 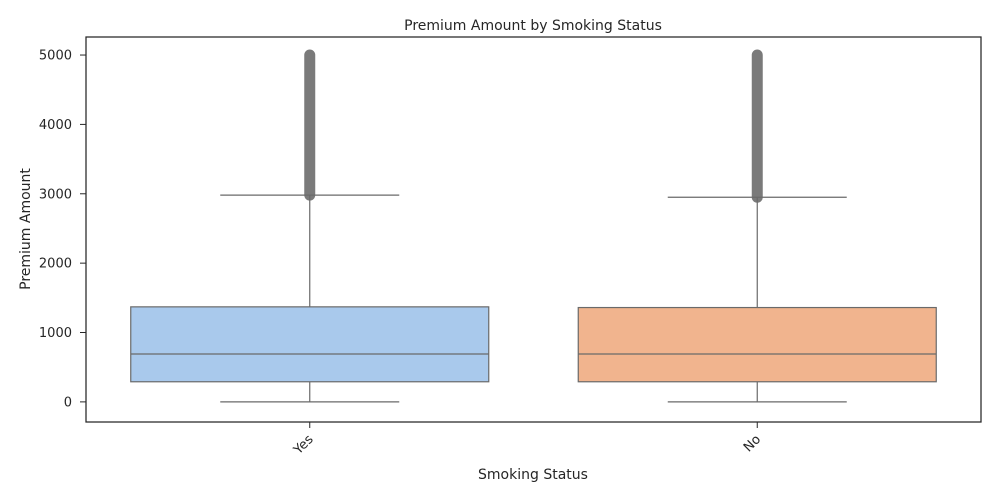 What do you see at coordinates (533, 475) in the screenshot?
I see `x-axis-label: Smoking Status` at bounding box center [533, 475].